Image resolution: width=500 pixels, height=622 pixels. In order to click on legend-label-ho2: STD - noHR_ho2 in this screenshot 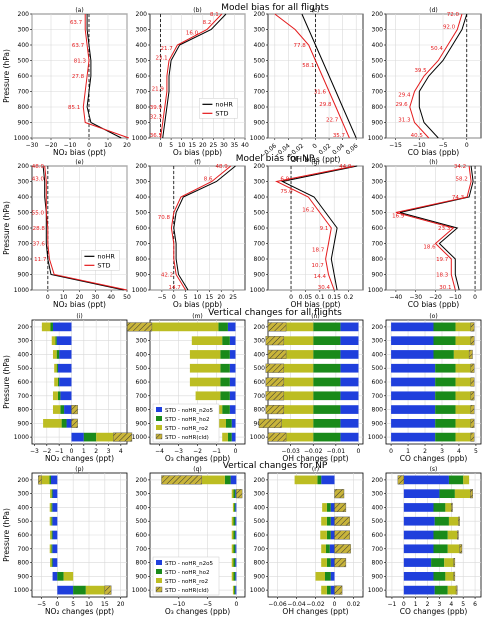, I will do `click(187, 573)`.